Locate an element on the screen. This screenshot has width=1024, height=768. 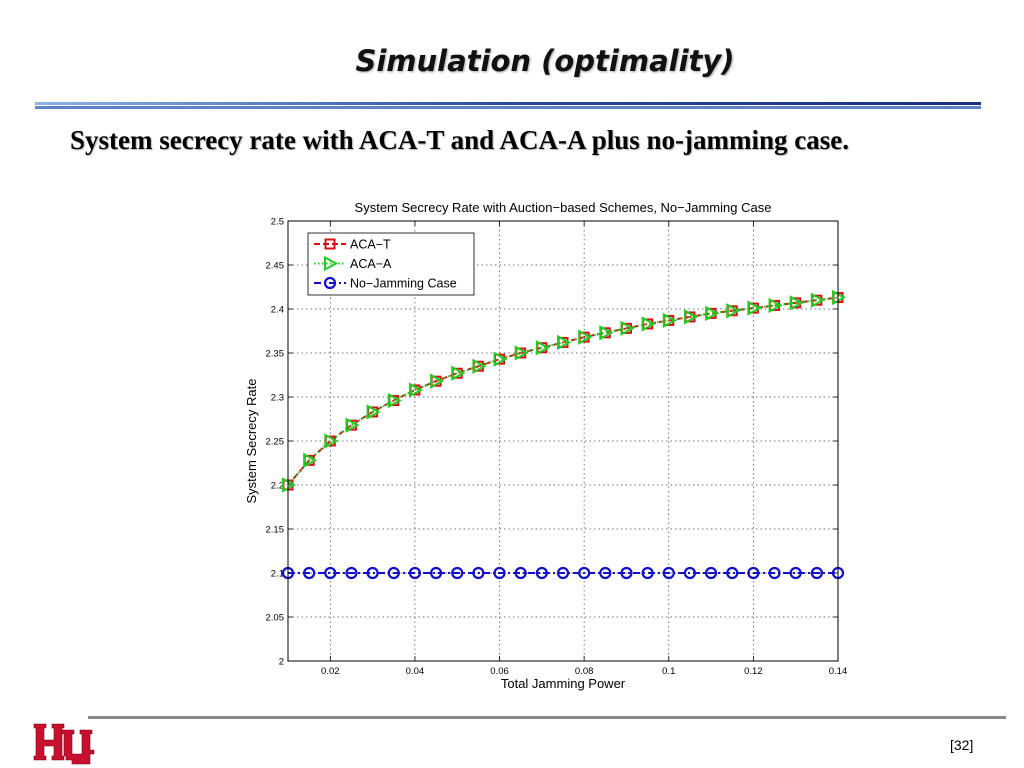
y-tick-label: 2.35 is located at coordinates (275, 354).